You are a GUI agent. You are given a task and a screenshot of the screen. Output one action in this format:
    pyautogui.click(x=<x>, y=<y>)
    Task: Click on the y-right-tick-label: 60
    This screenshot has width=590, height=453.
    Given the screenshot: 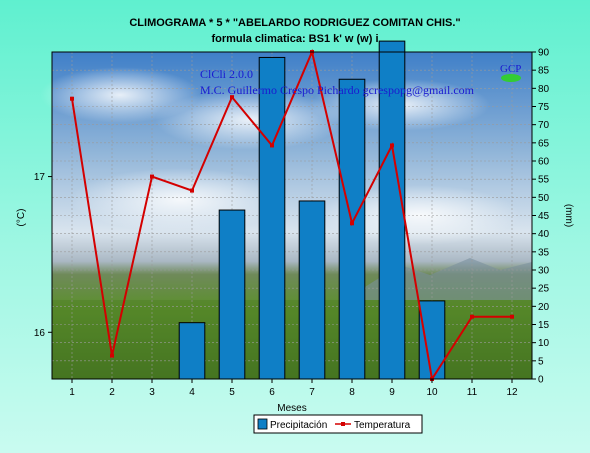 What is the action you would take?
    pyautogui.click(x=544, y=162)
    